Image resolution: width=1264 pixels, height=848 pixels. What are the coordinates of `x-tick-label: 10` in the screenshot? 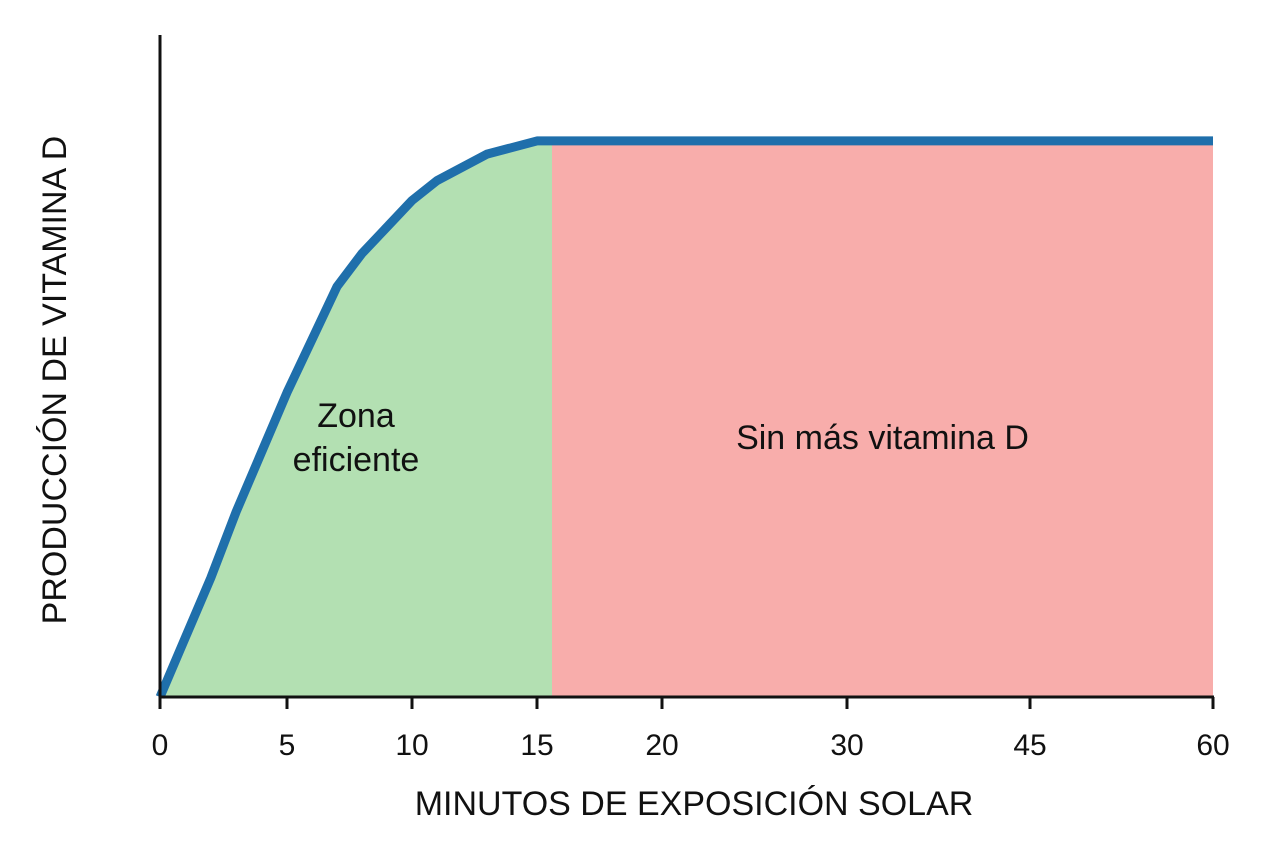 It's located at (411, 745).